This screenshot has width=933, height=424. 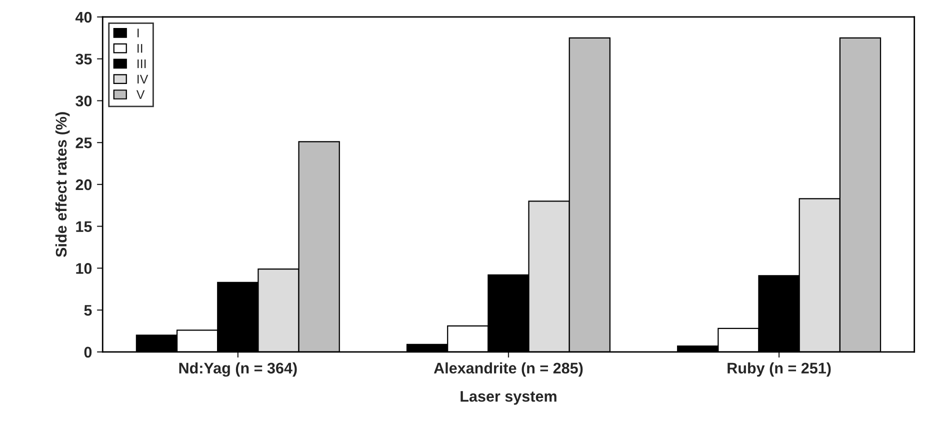 What do you see at coordinates (138, 33) in the screenshot?
I see `legend-label: I` at bounding box center [138, 33].